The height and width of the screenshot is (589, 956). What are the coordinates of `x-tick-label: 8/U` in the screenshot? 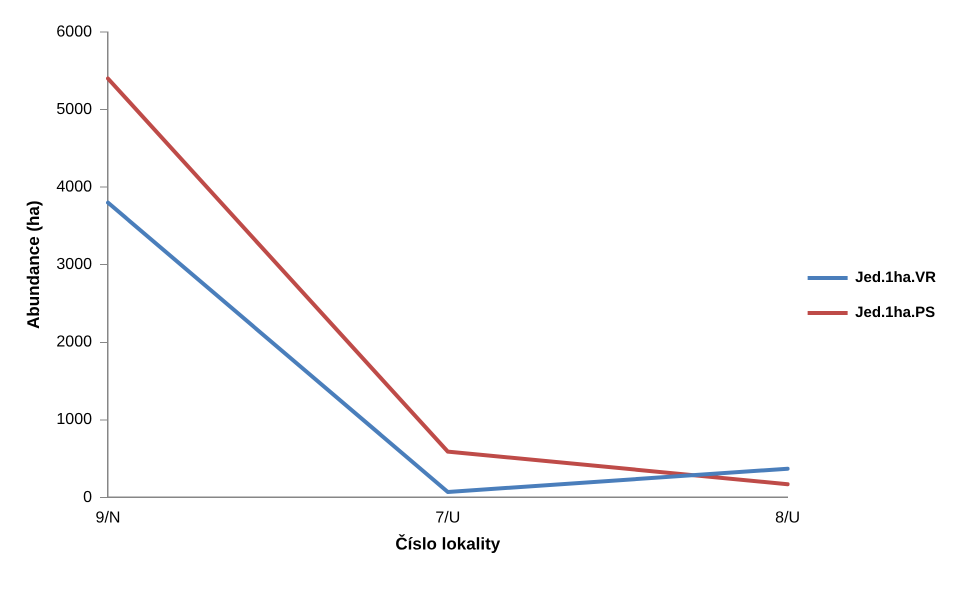 It's located at (787, 517).